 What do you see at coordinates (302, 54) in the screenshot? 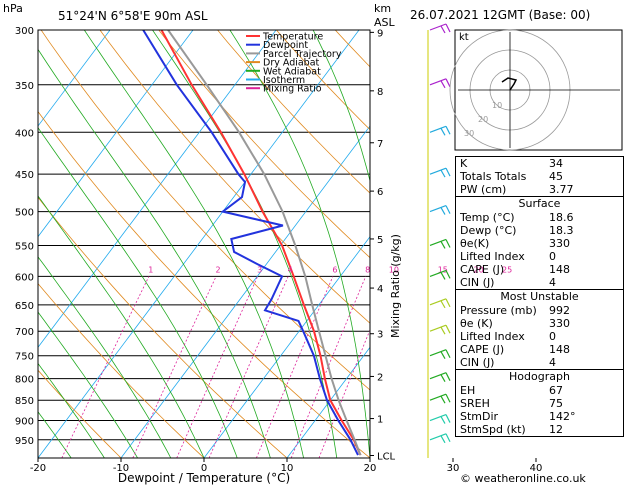
I see `legend-entry: Parcel Trajectory` at bounding box center [302, 54].